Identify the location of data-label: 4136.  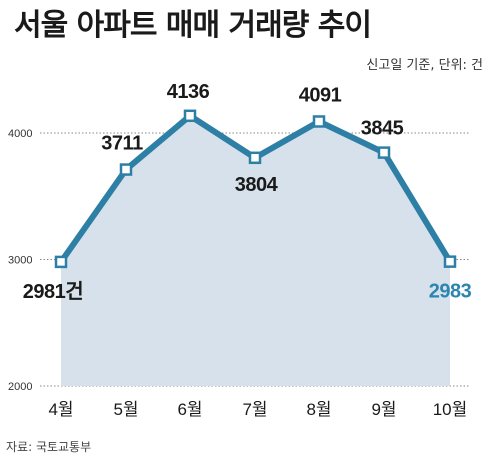
(188, 92).